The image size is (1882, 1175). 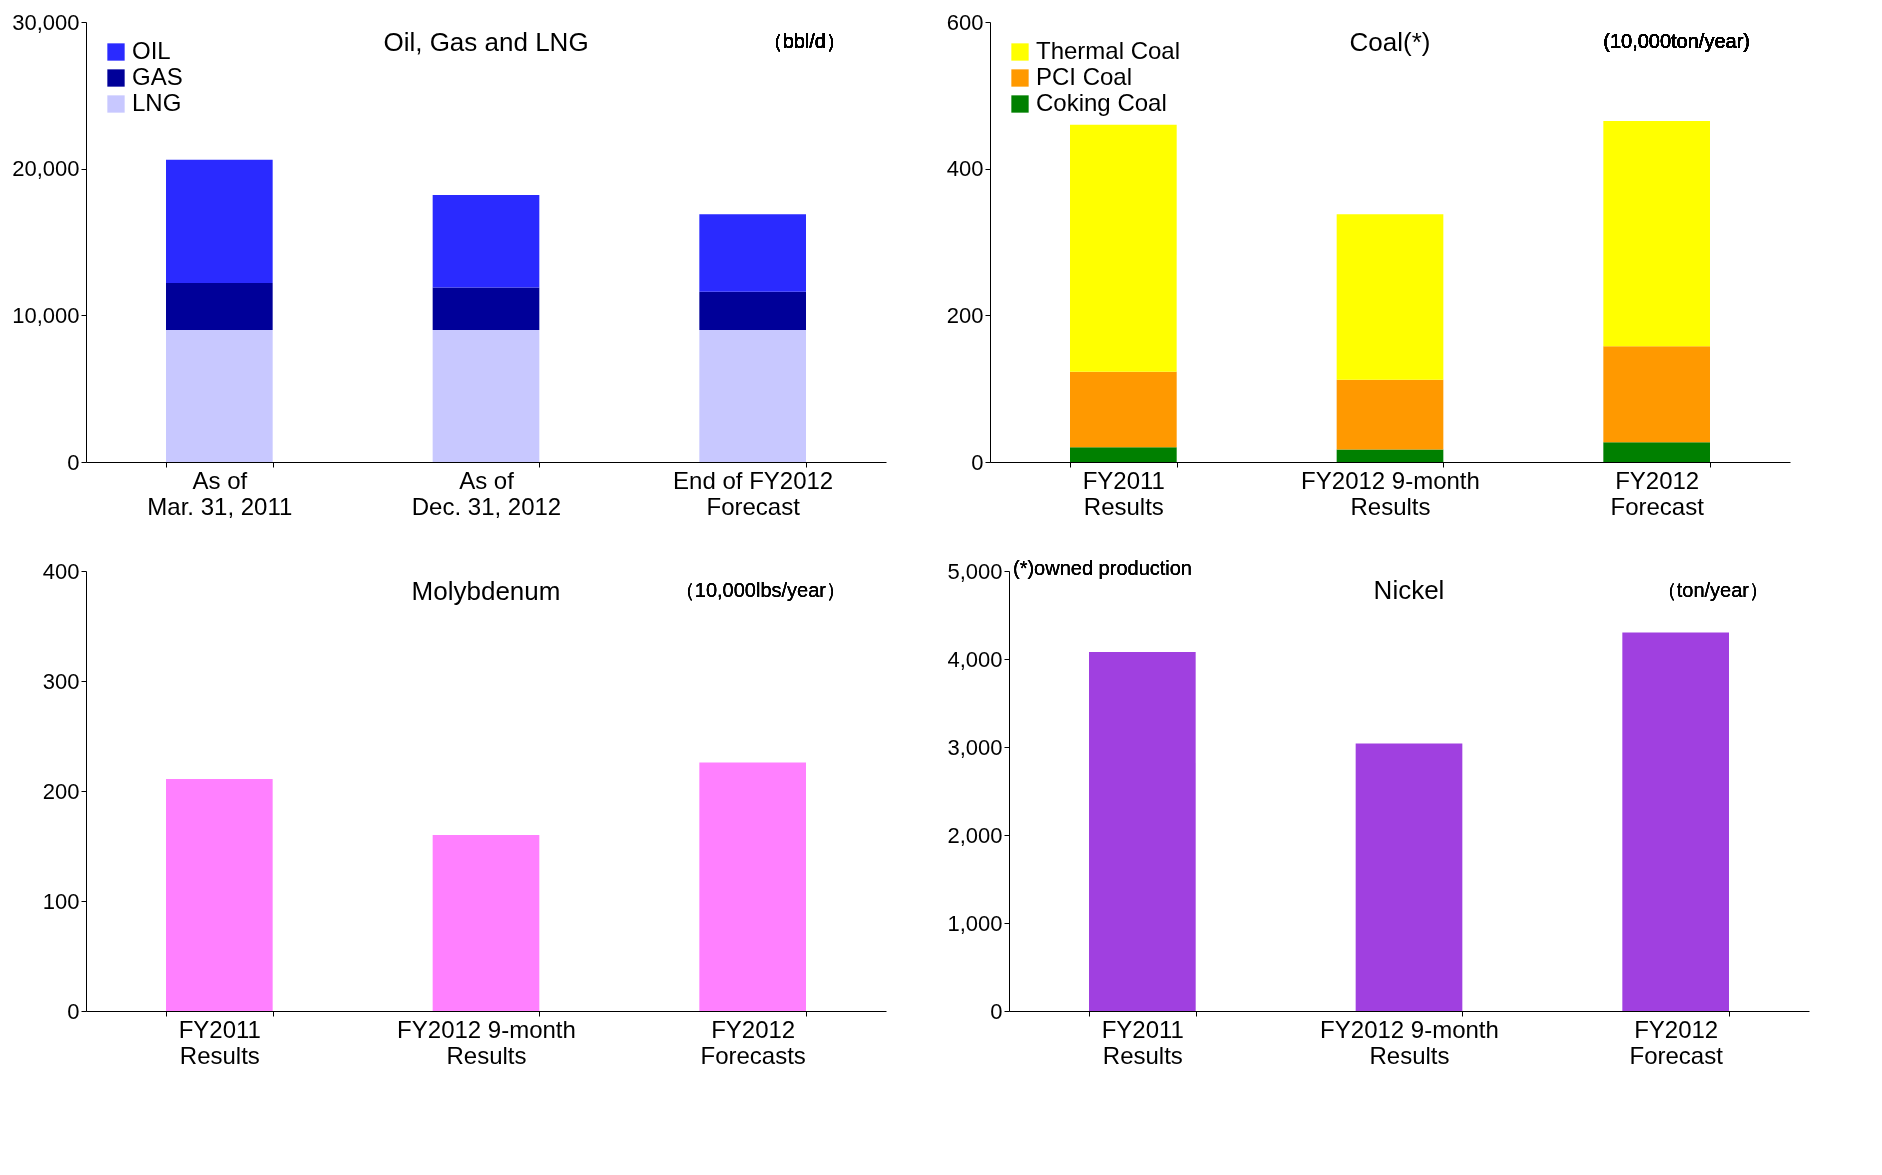 What do you see at coordinates (975, 571) in the screenshot?
I see `y-tick-label: 5,000` at bounding box center [975, 571].